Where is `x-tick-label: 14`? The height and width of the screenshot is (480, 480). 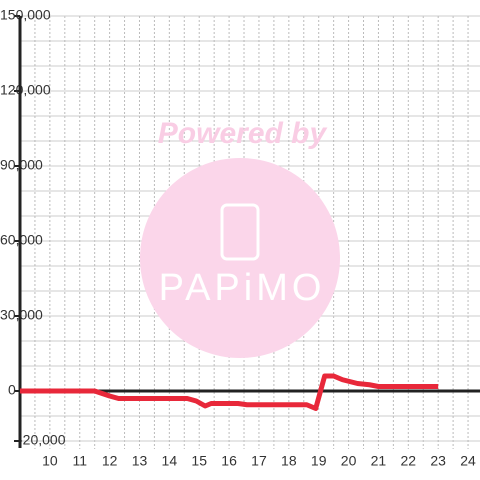
x-tick-label: 14 is located at coordinates (170, 461).